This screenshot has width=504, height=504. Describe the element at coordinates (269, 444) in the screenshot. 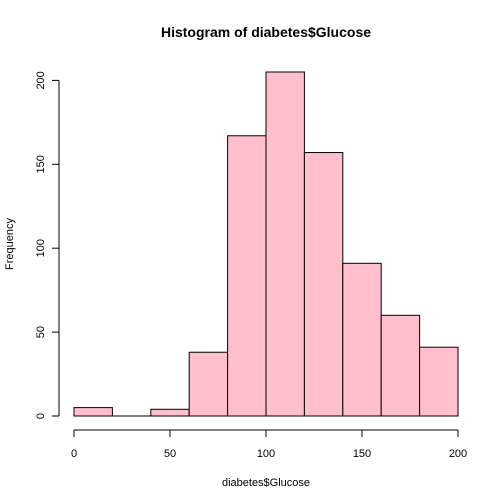

I see `x-axis: 0 50 100 150 200` at that location.